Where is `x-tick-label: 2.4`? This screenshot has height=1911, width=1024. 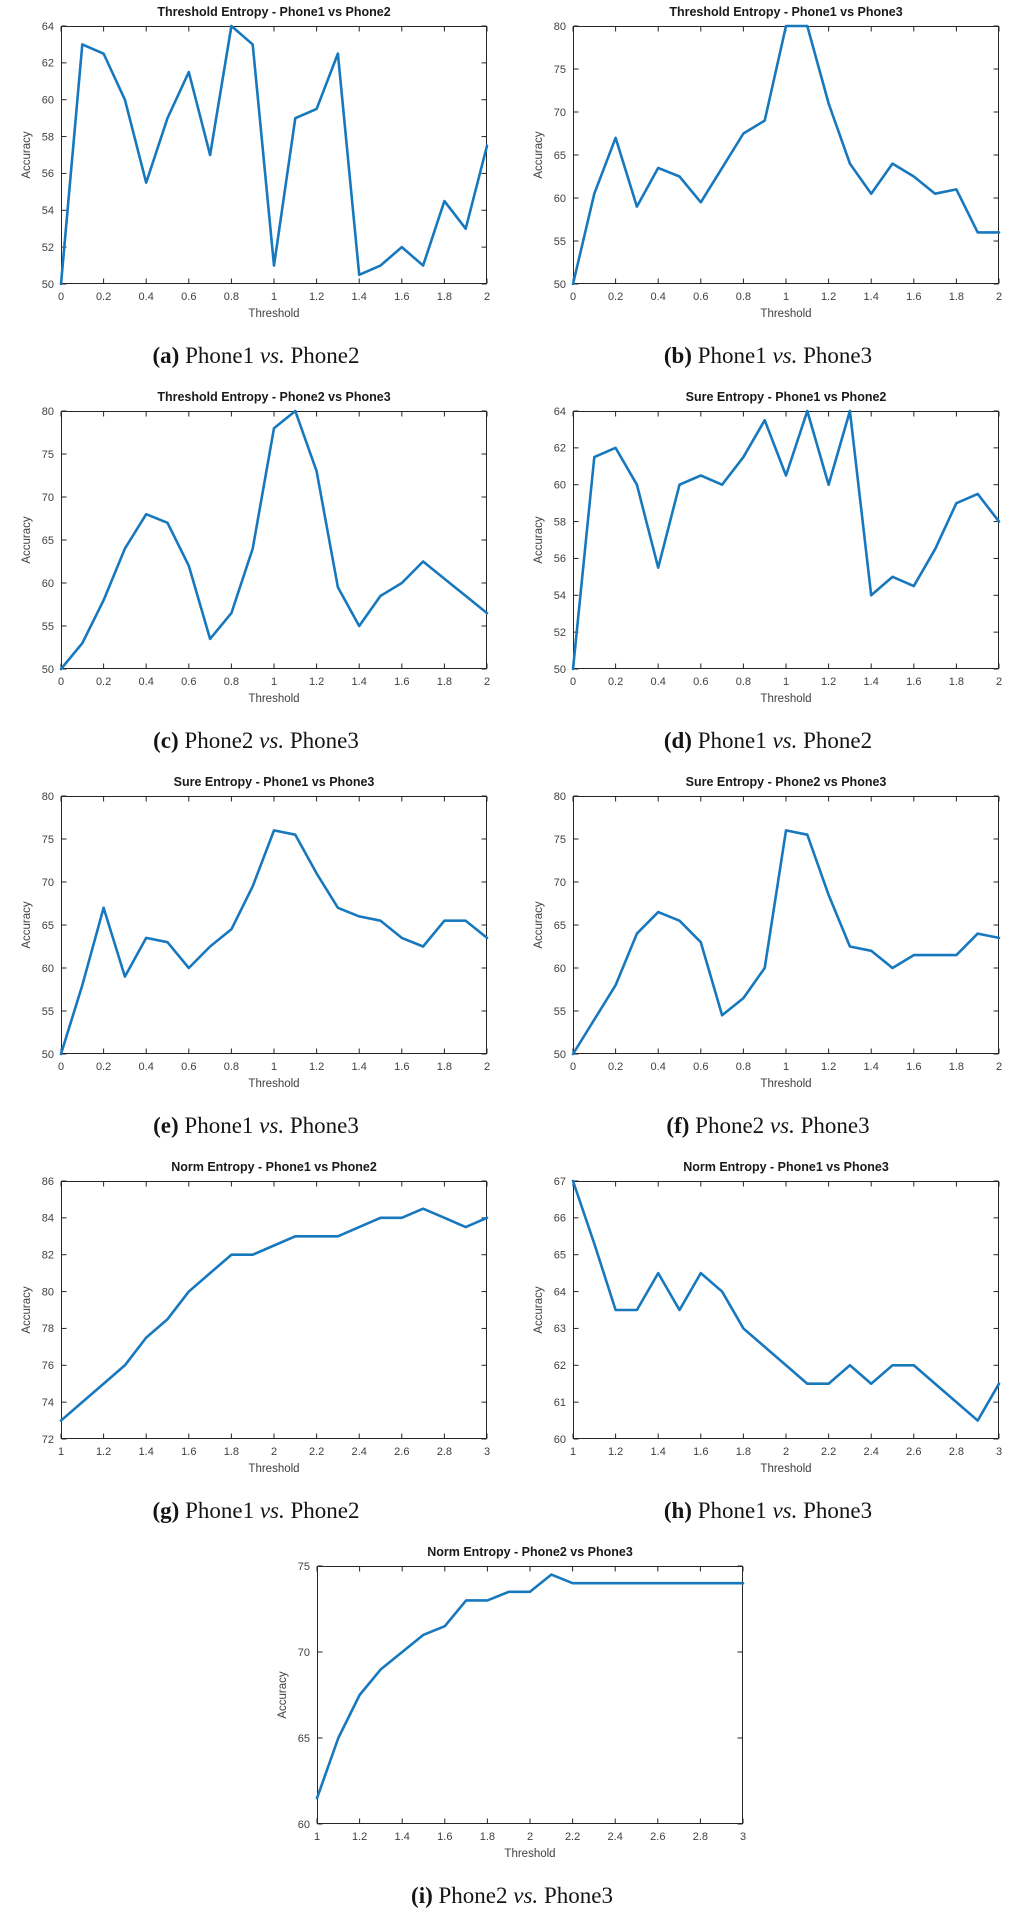 x-tick-label: 2.4 is located at coordinates (615, 1837).